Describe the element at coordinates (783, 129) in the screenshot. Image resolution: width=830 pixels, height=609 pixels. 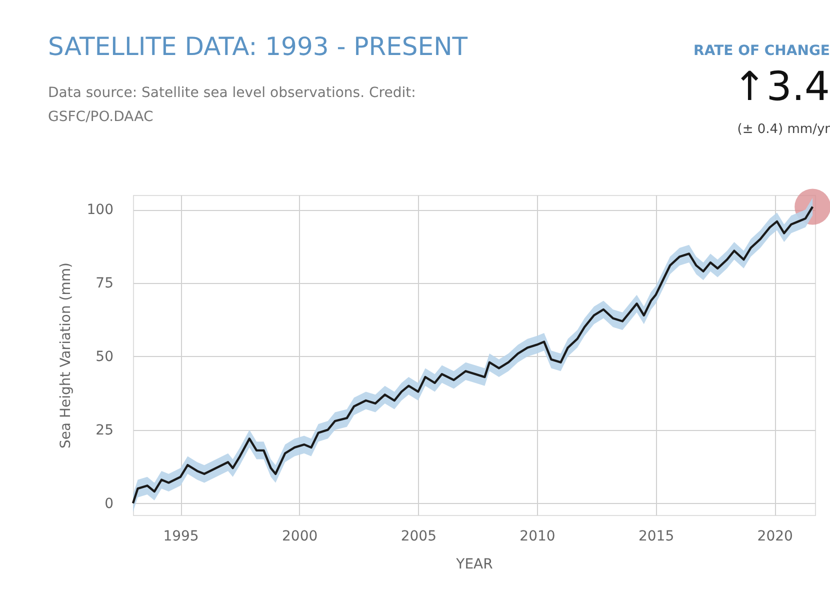
I see `text: (± 0.4) mm/yr` at that location.